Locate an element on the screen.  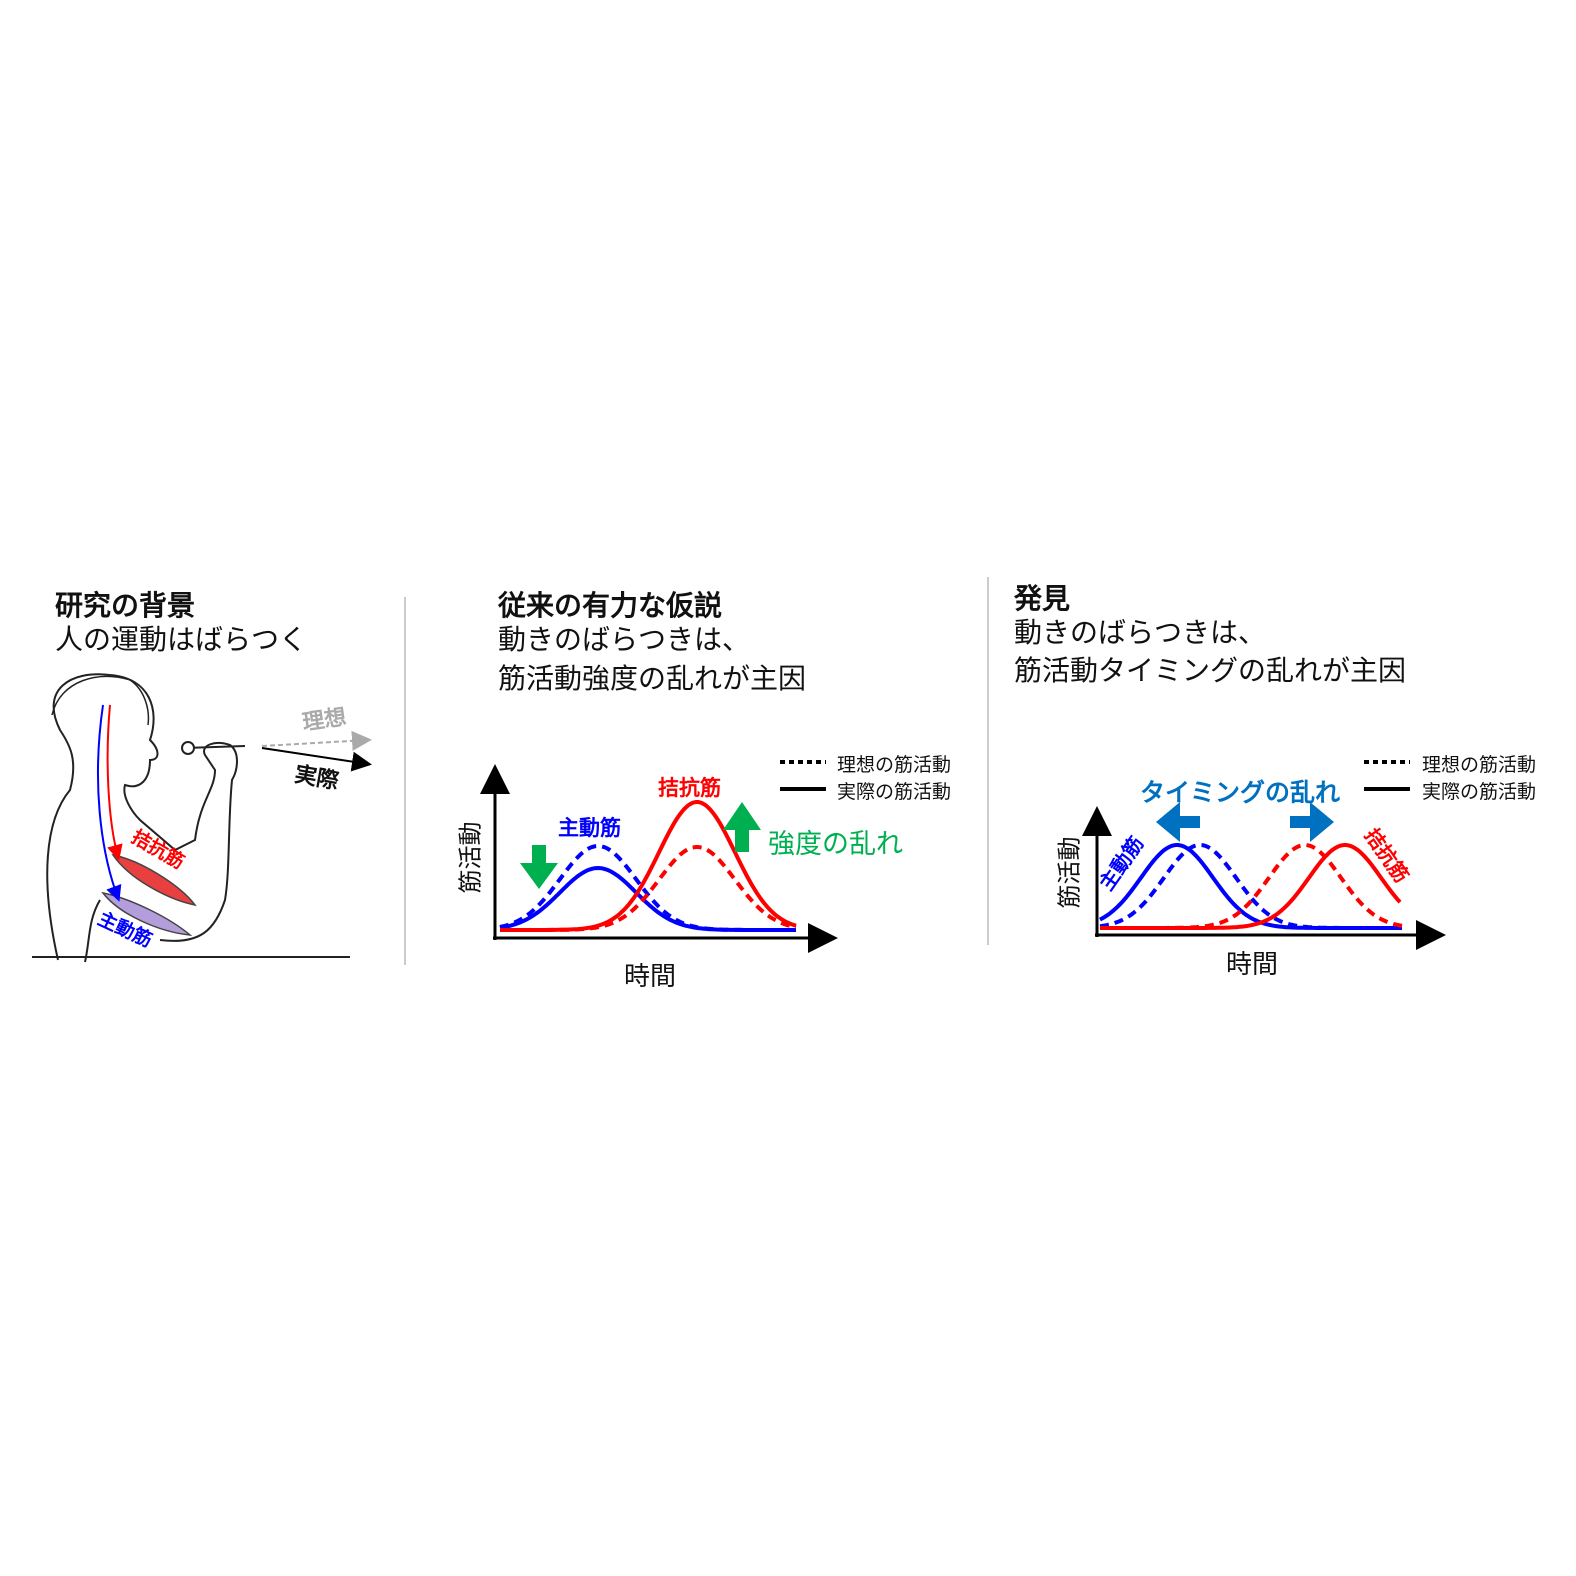
panel2-heading: 従来の有力な仮説 is located at coordinates (610, 605).